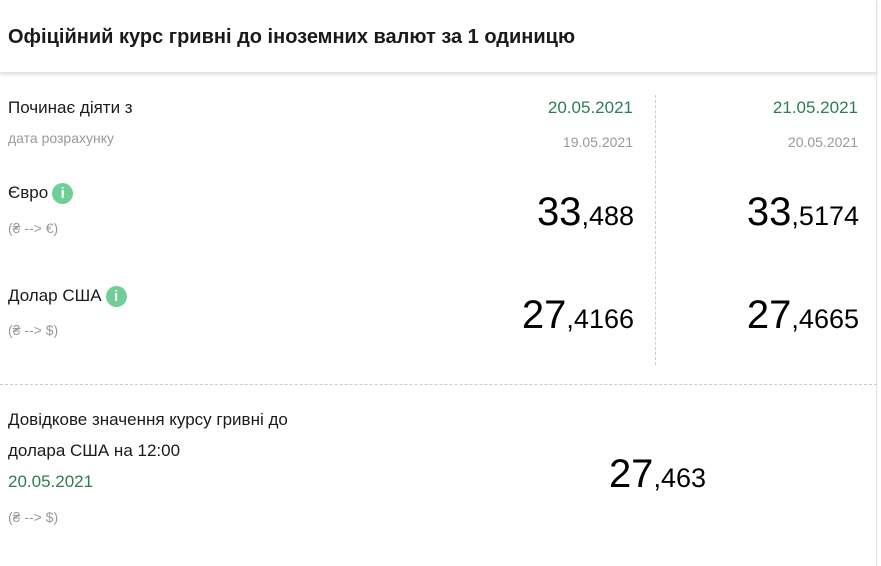 Image resolution: width=881 pixels, height=566 pixels. What do you see at coordinates (33, 228) in the screenshot?
I see `currency-pair: (₴ --> €)` at bounding box center [33, 228].